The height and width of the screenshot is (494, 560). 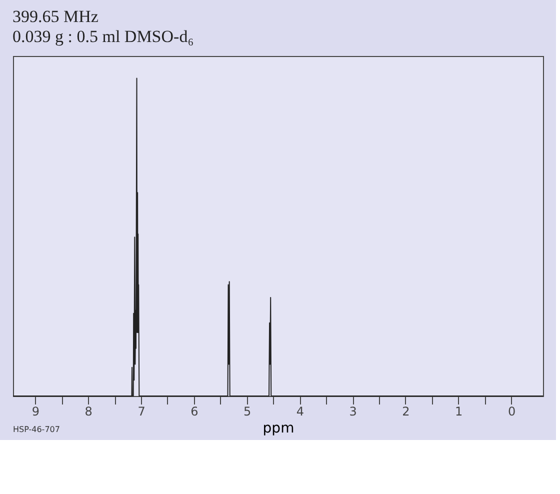 I want to click on chart-title: 399.65 MHz, so click(x=55, y=16).